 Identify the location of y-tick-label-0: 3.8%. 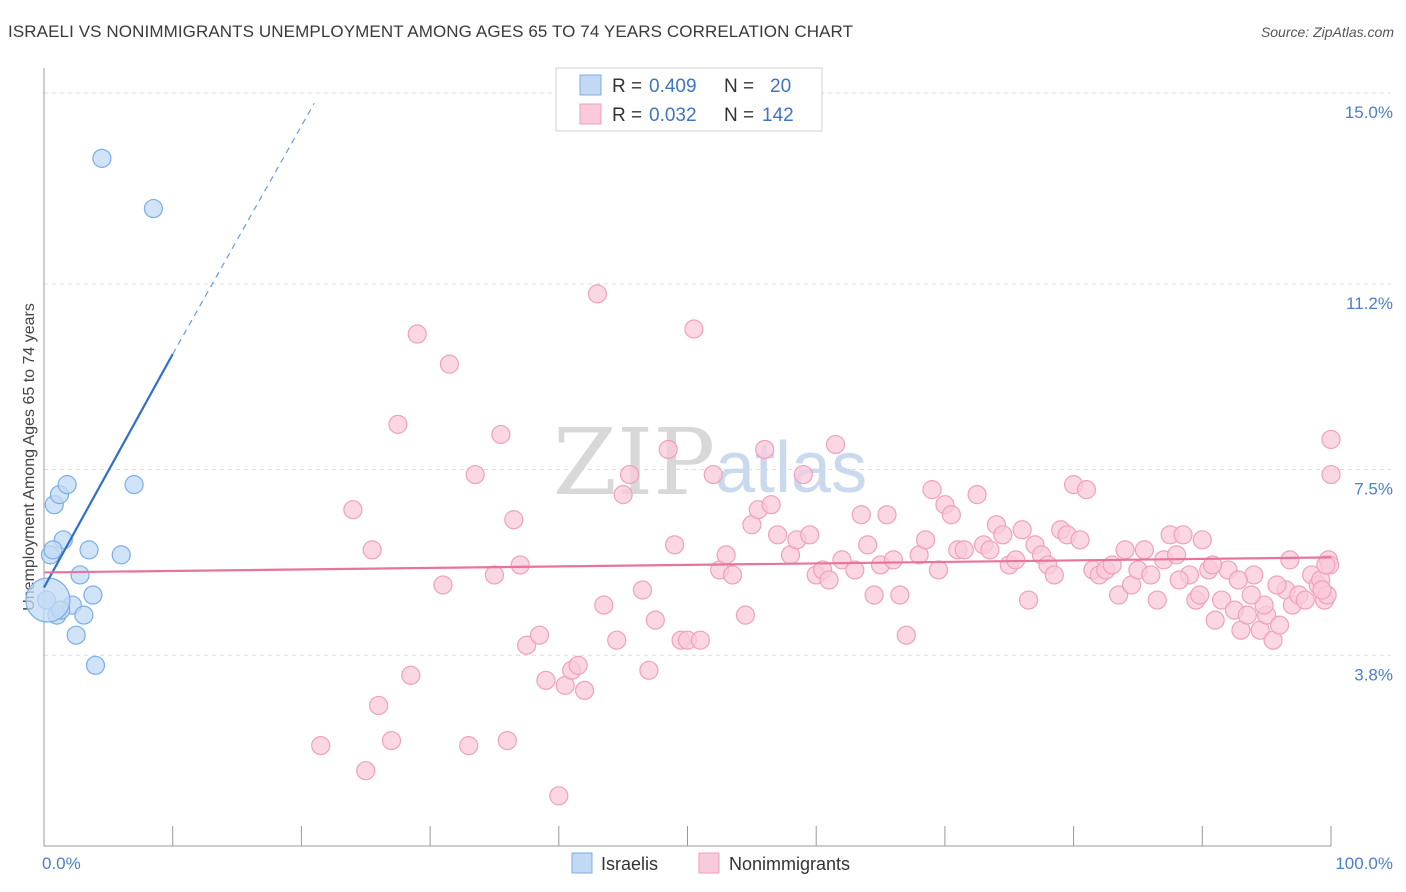
(1373, 674).